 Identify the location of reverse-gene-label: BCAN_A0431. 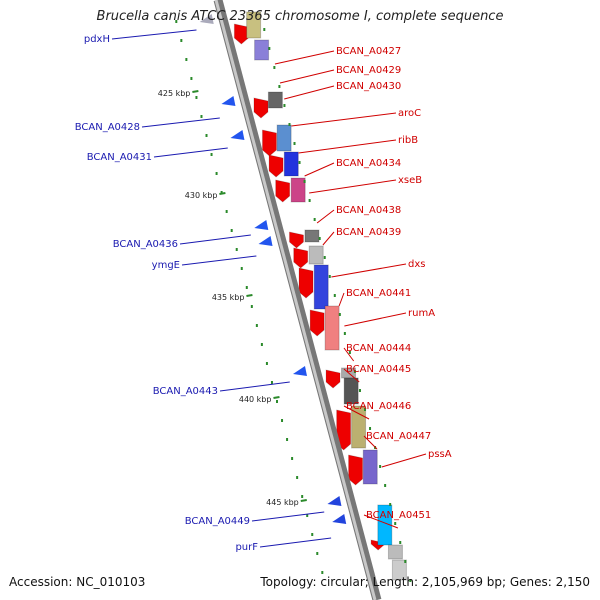
(119, 157).